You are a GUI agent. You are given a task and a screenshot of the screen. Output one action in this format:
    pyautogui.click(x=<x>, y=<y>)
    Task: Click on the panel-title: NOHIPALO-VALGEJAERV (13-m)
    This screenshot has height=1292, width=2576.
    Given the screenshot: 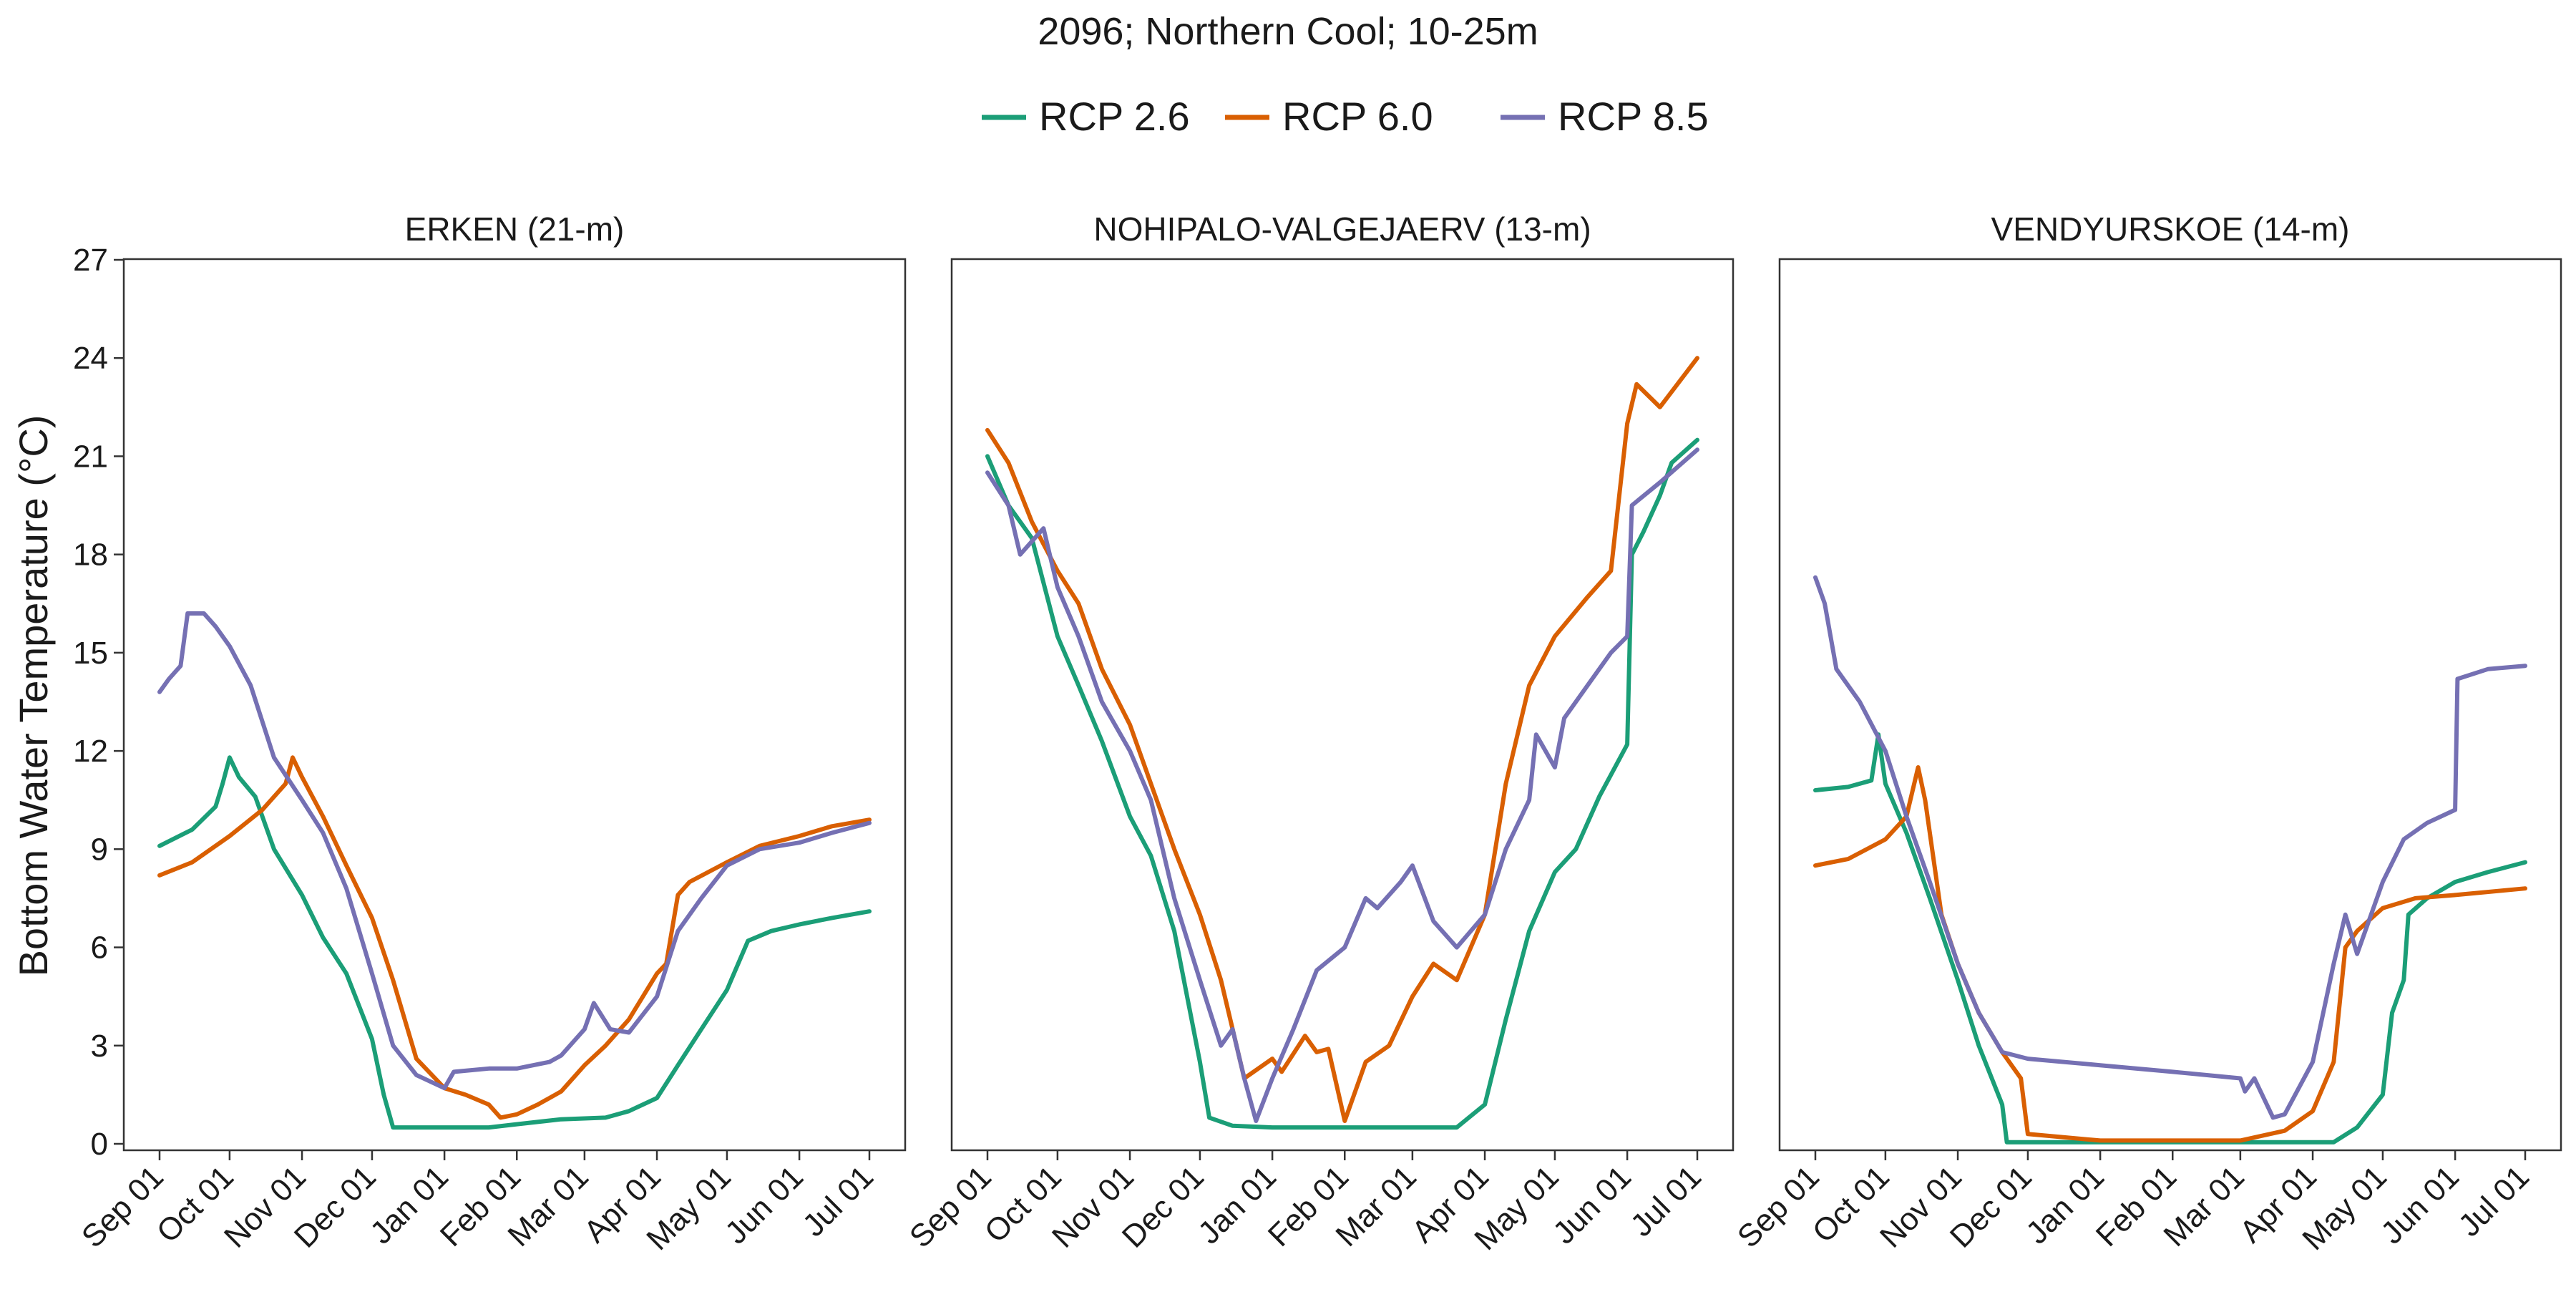 What is the action you would take?
    pyautogui.click(x=1342, y=229)
    